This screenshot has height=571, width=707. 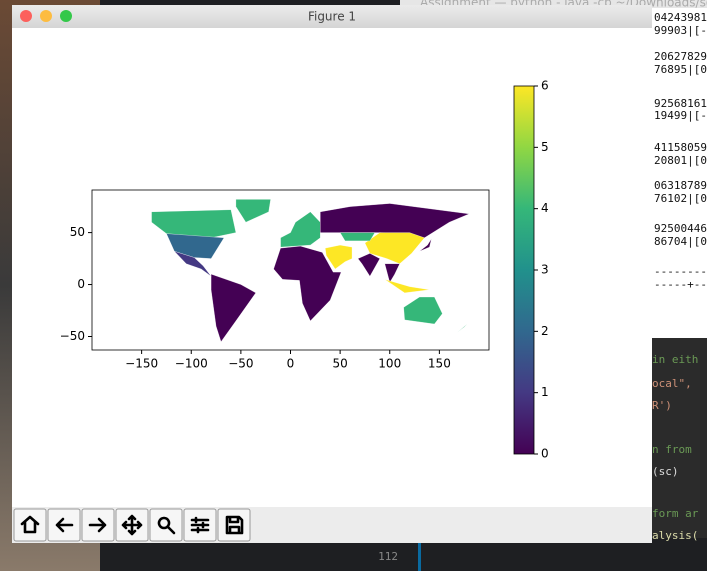 What do you see at coordinates (679, 438) in the screenshot?
I see `code-pane` at bounding box center [679, 438].